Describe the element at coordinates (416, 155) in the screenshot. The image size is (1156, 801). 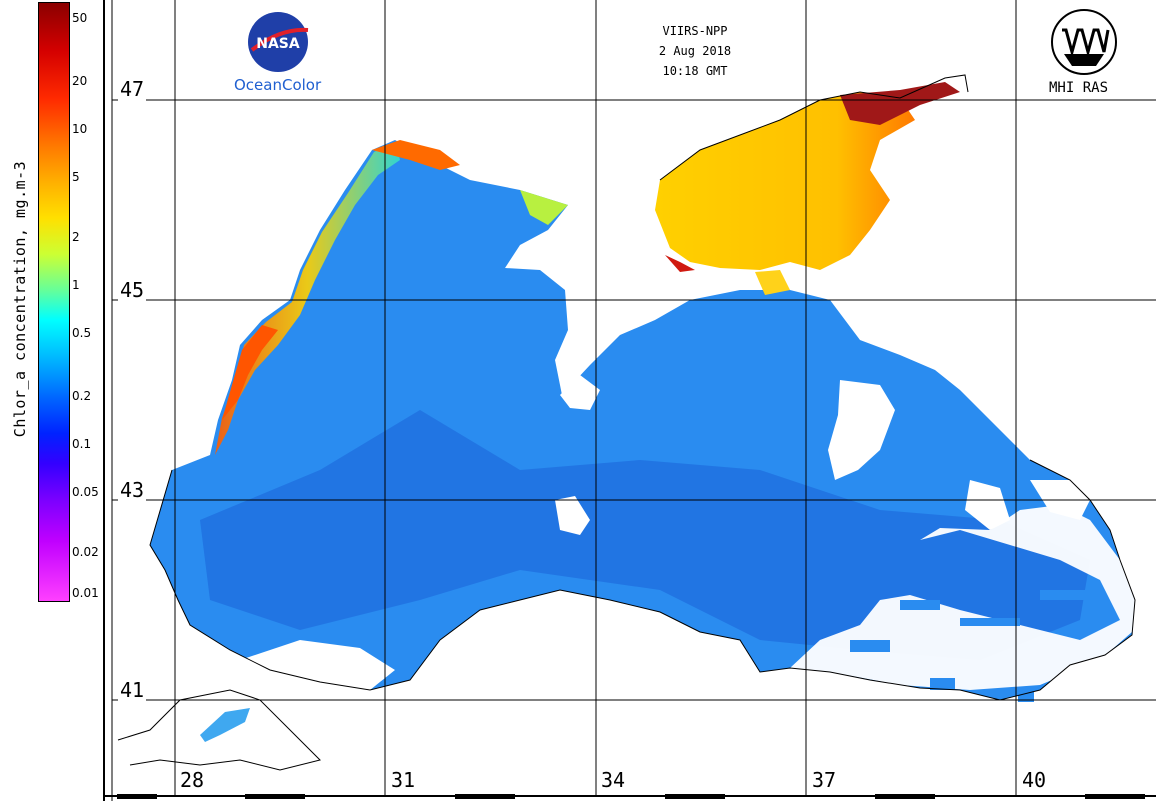
I see `odessa-bay` at that location.